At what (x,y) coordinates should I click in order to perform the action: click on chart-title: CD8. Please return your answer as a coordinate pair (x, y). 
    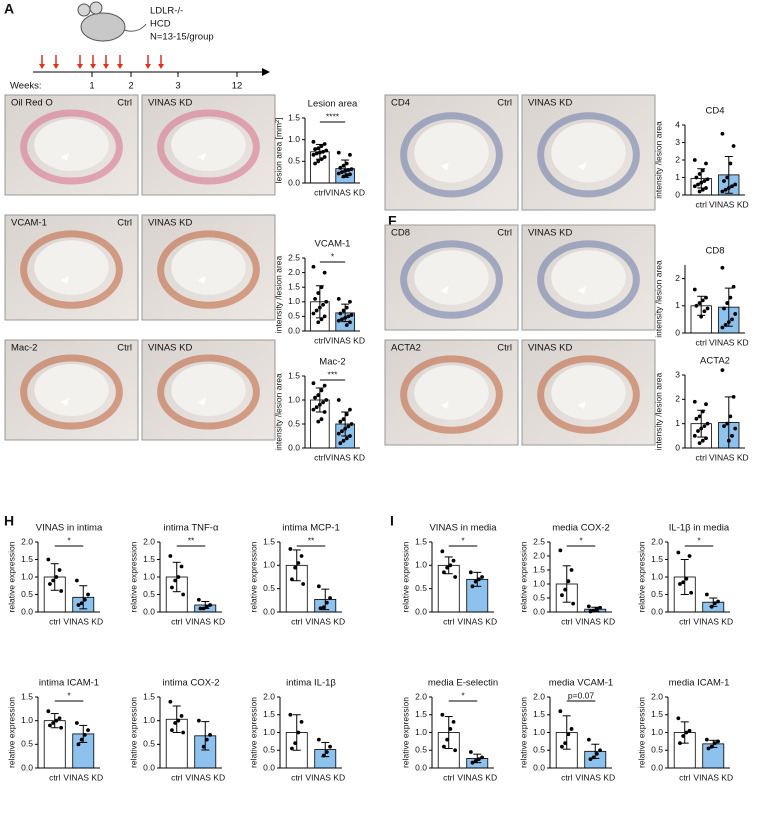
    Looking at the image, I should click on (714, 251).